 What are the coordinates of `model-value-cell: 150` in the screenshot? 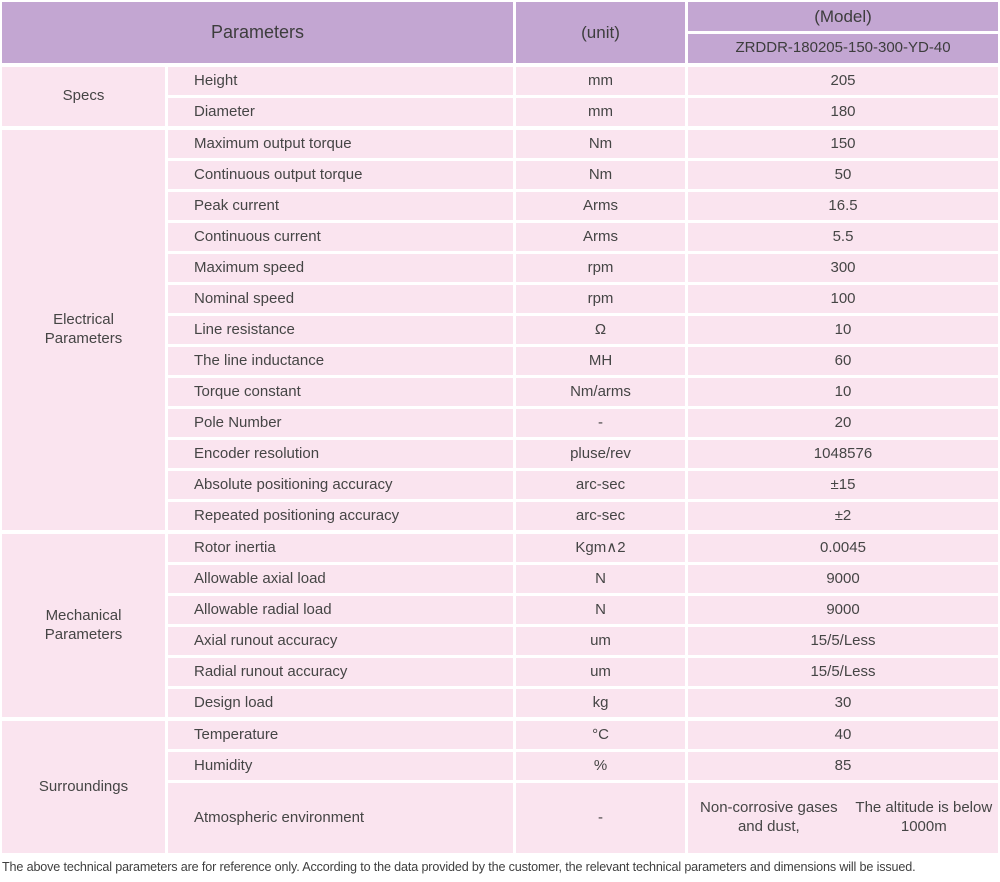 It's located at (843, 144).